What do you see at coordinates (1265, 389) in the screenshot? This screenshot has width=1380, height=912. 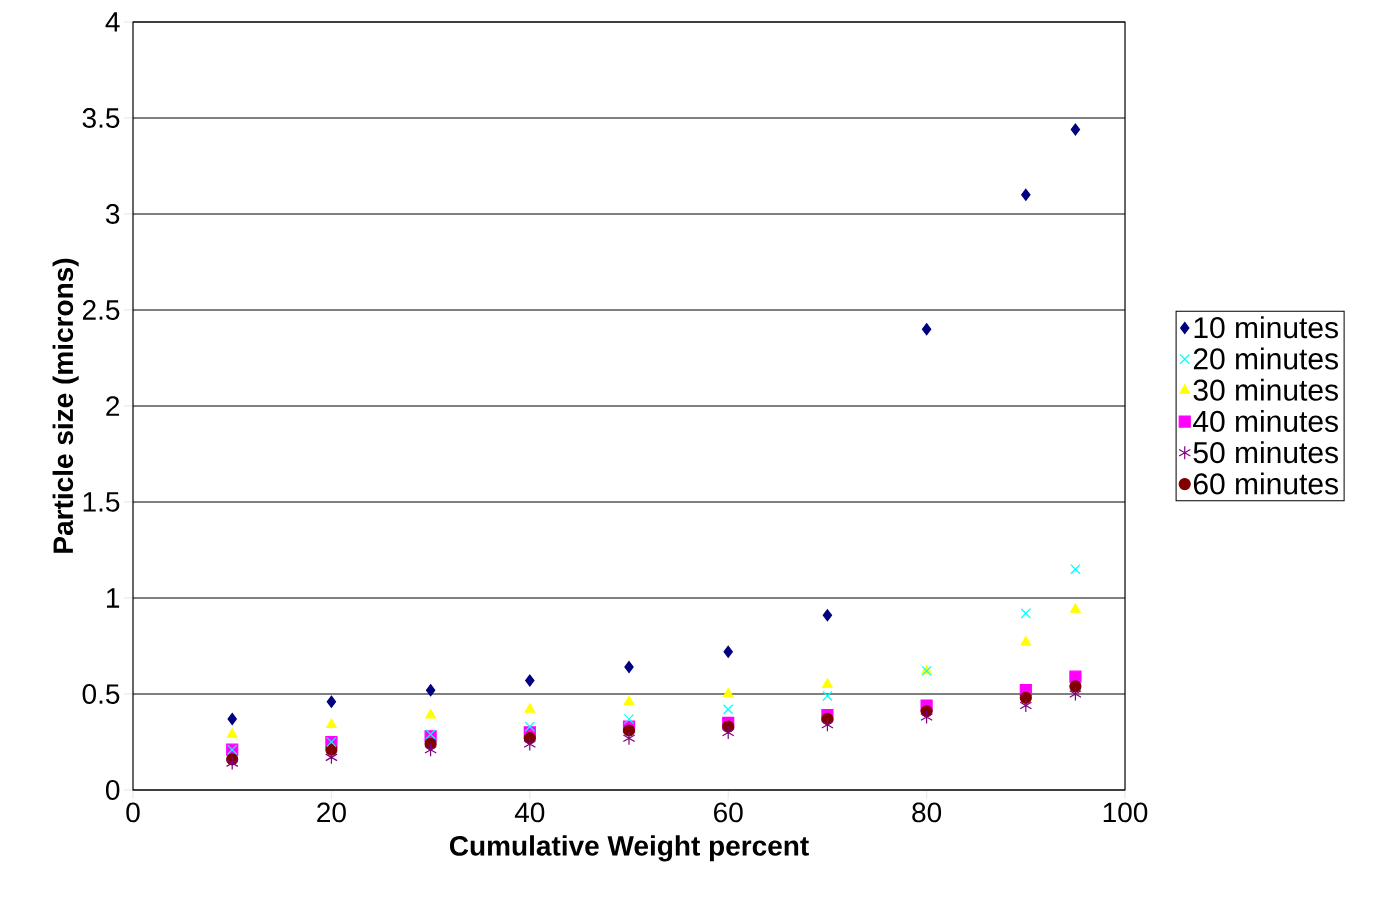 I see `legend-label: 30 minutes` at bounding box center [1265, 389].